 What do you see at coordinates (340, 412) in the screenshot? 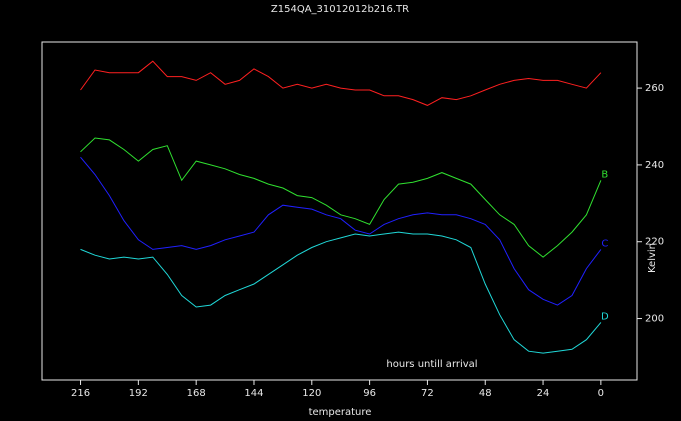
I see `x-axis-label: temperature` at bounding box center [340, 412].